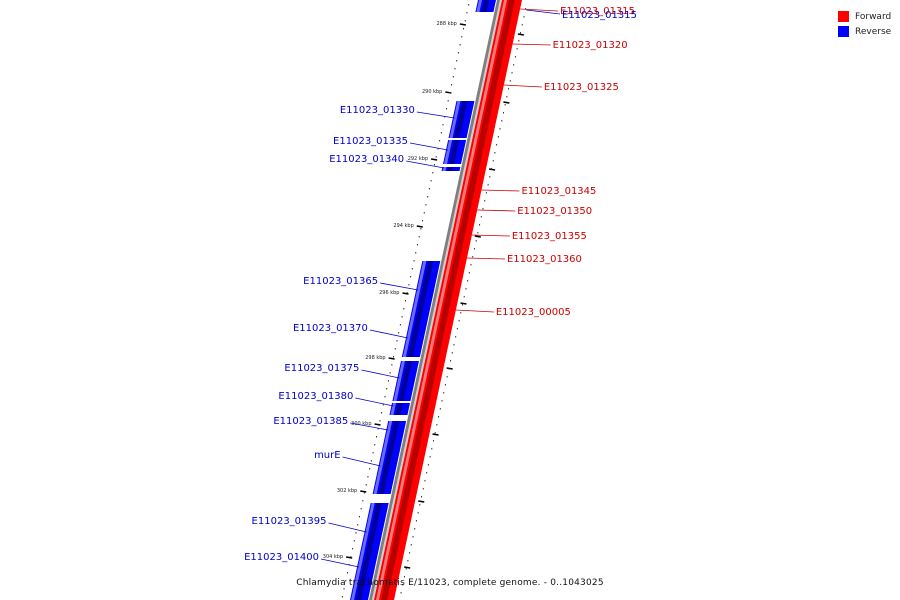 The width and height of the screenshot is (900, 600). What do you see at coordinates (403, 226) in the screenshot?
I see `tick-label: 294 kbp` at bounding box center [403, 226].